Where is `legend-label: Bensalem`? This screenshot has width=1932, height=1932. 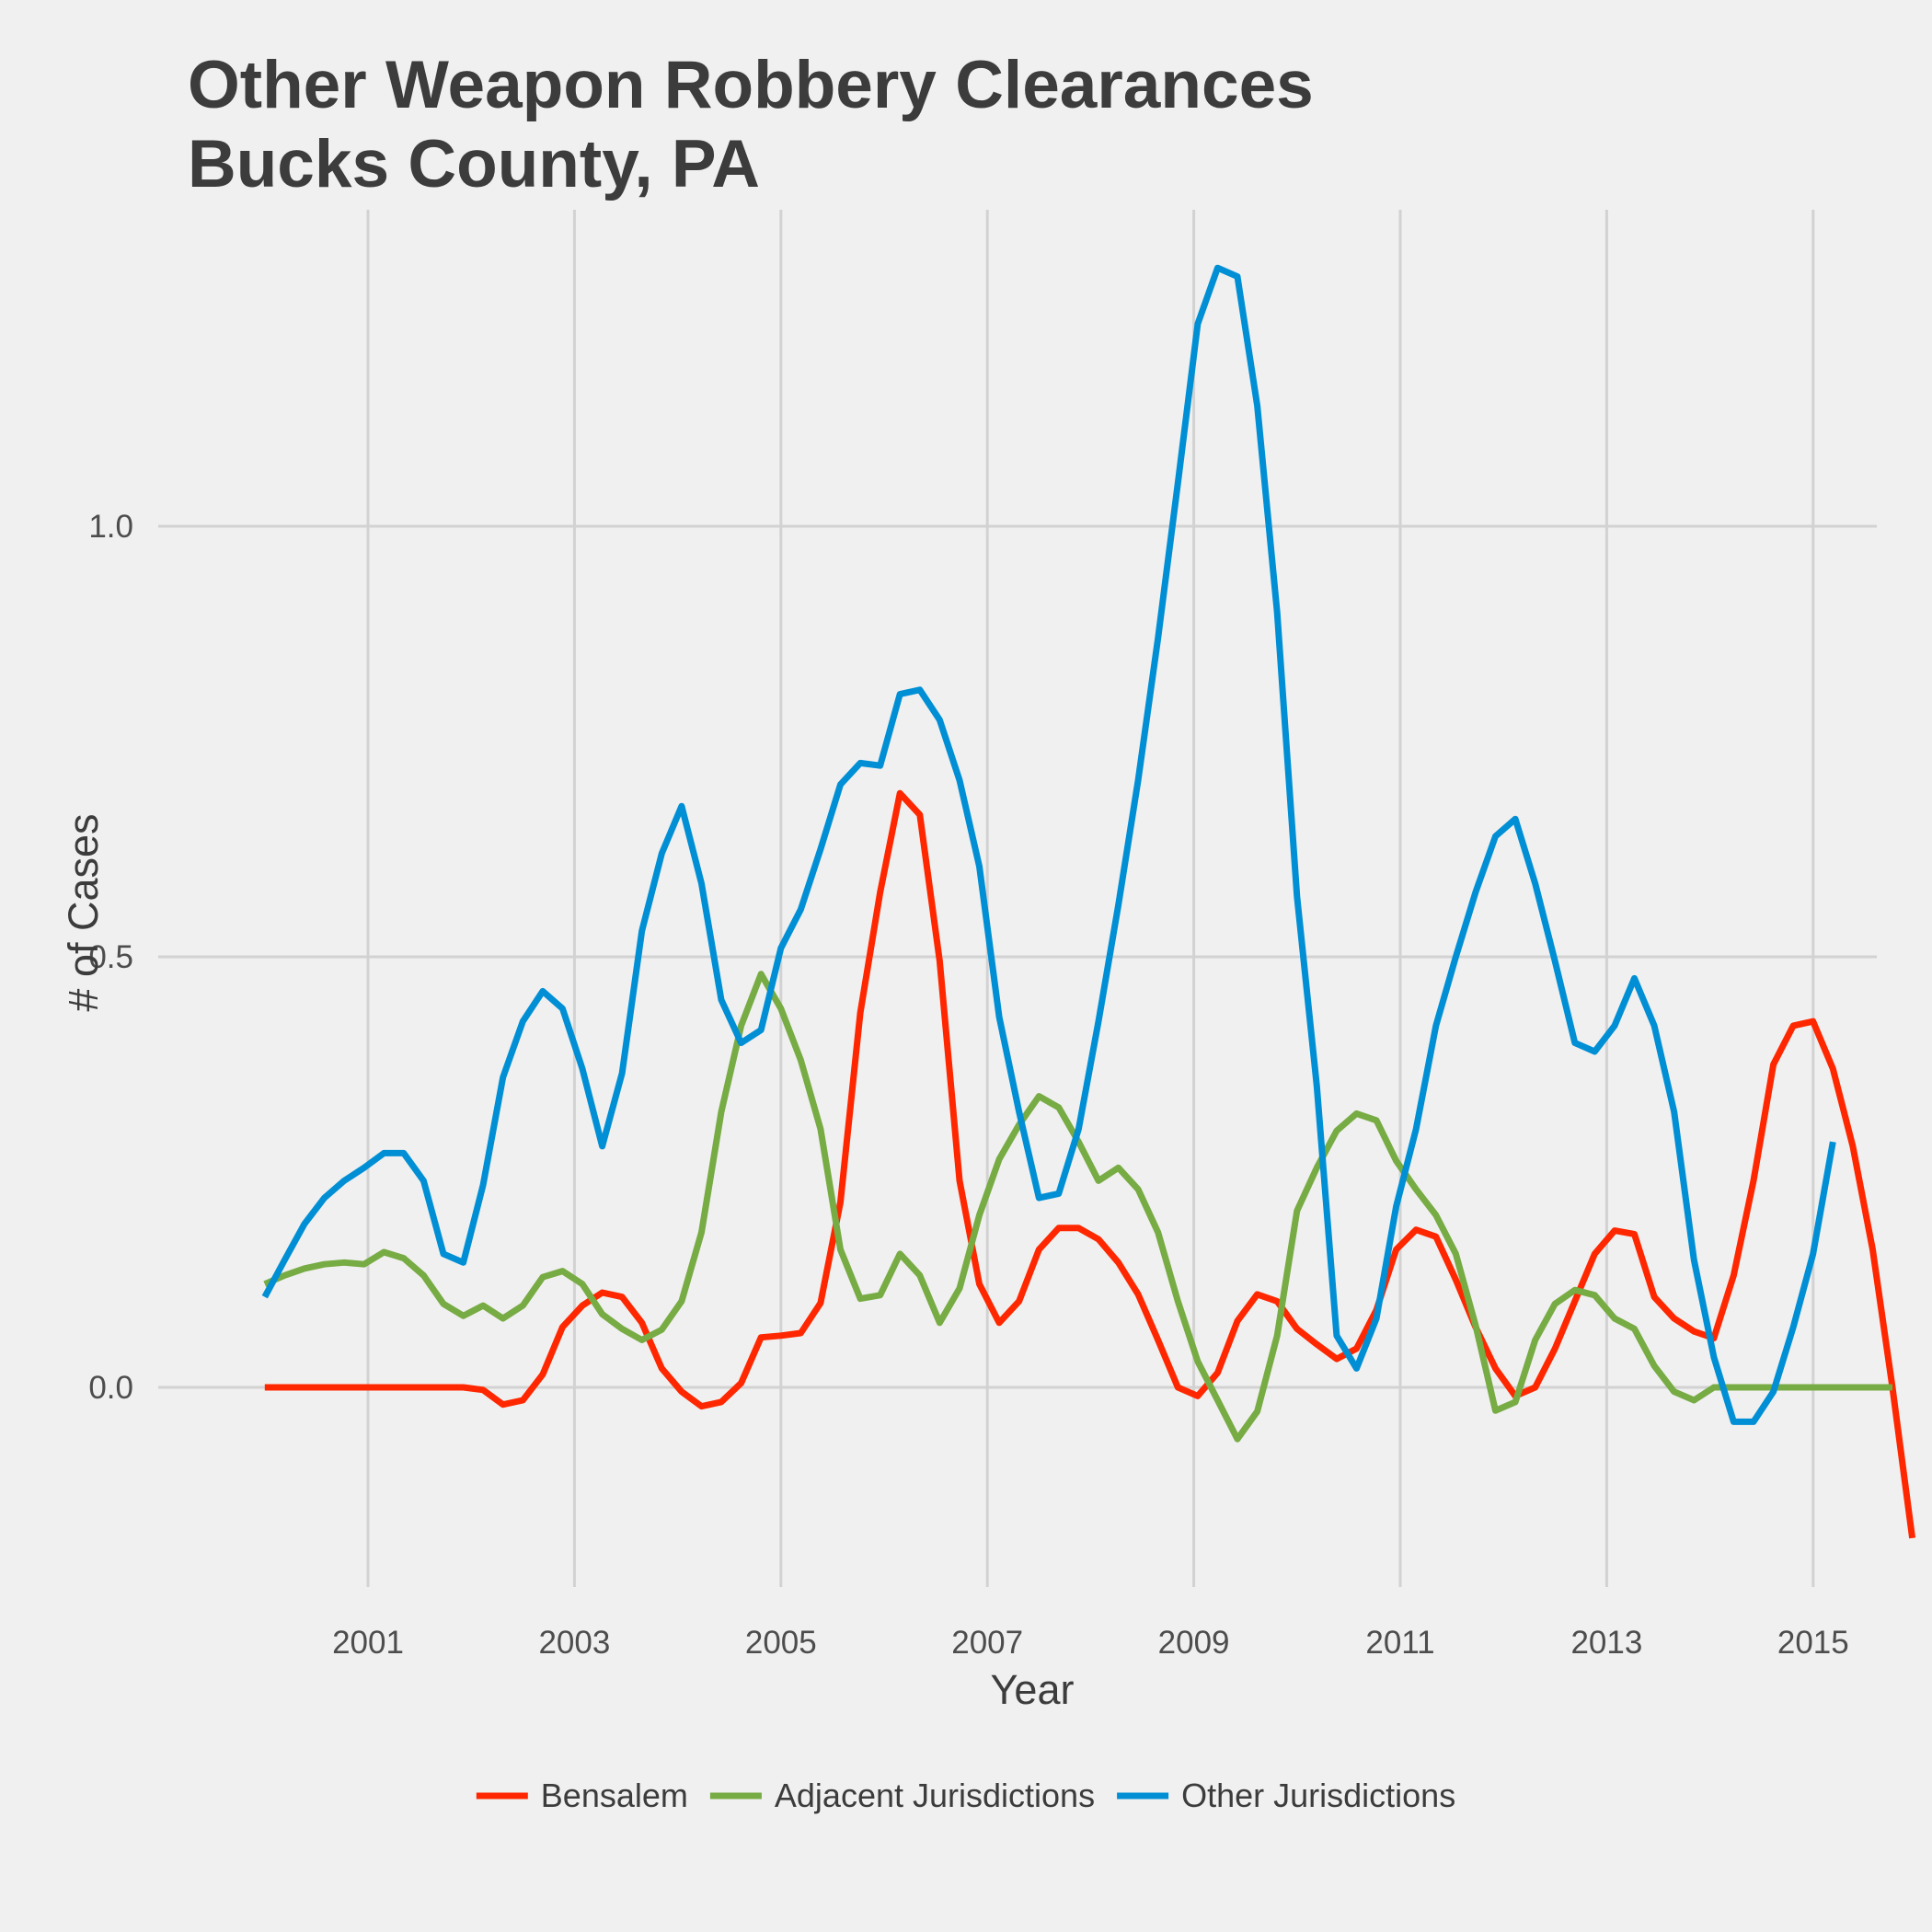
legend-label: Bensalem is located at coordinates (614, 1795).